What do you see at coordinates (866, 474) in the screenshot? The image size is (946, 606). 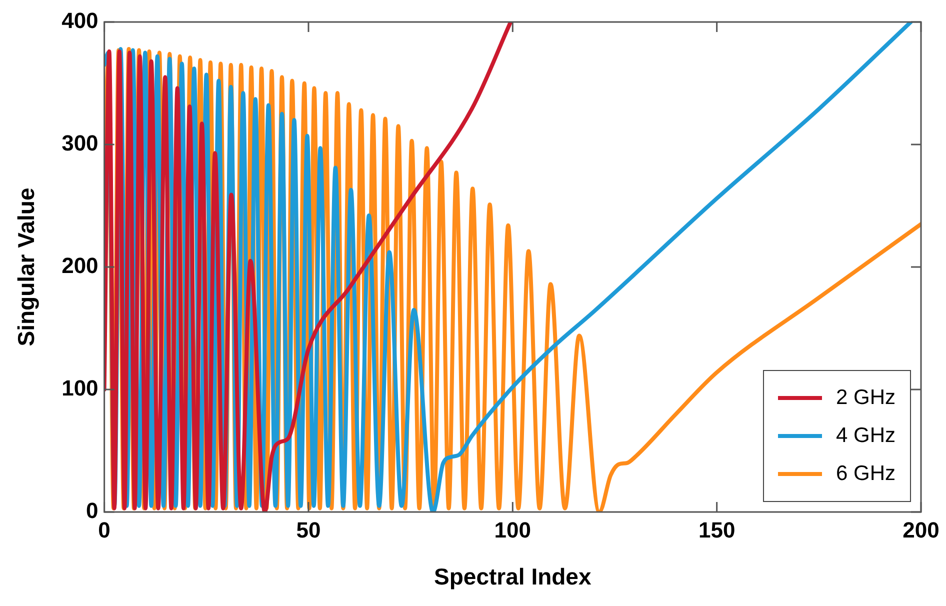 I see `legend-label: 6 GHz` at bounding box center [866, 474].